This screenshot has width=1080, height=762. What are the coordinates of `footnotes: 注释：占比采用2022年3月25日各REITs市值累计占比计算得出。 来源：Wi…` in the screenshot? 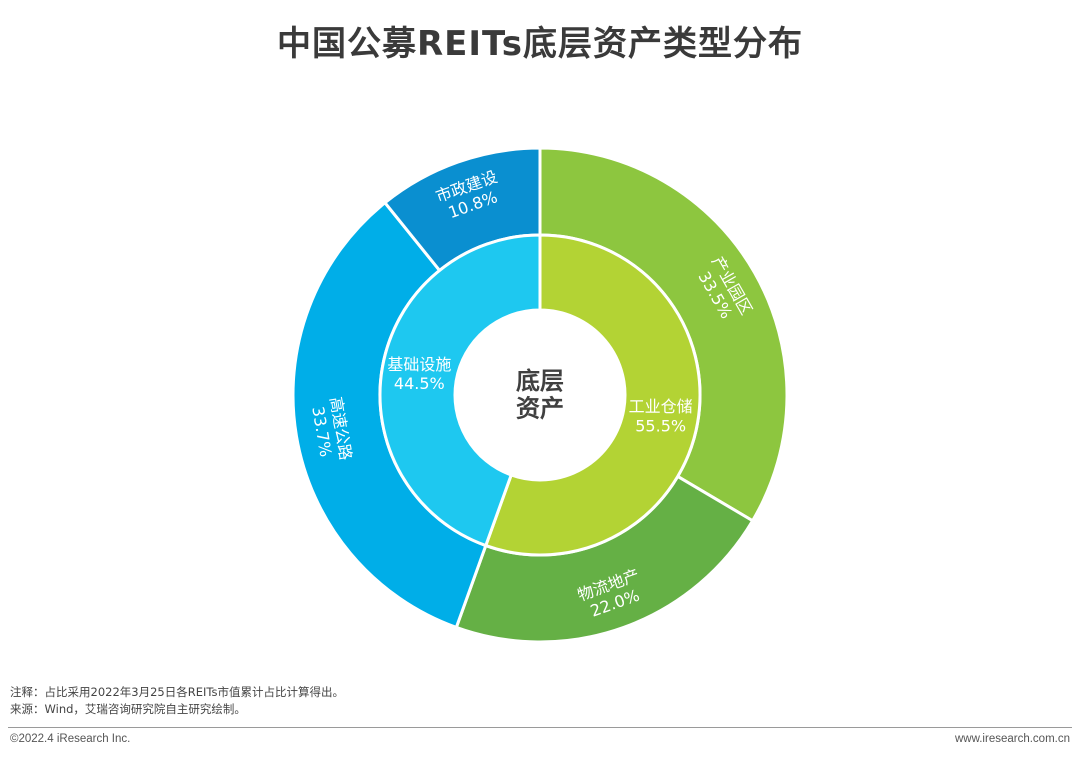 It's located at (177, 701).